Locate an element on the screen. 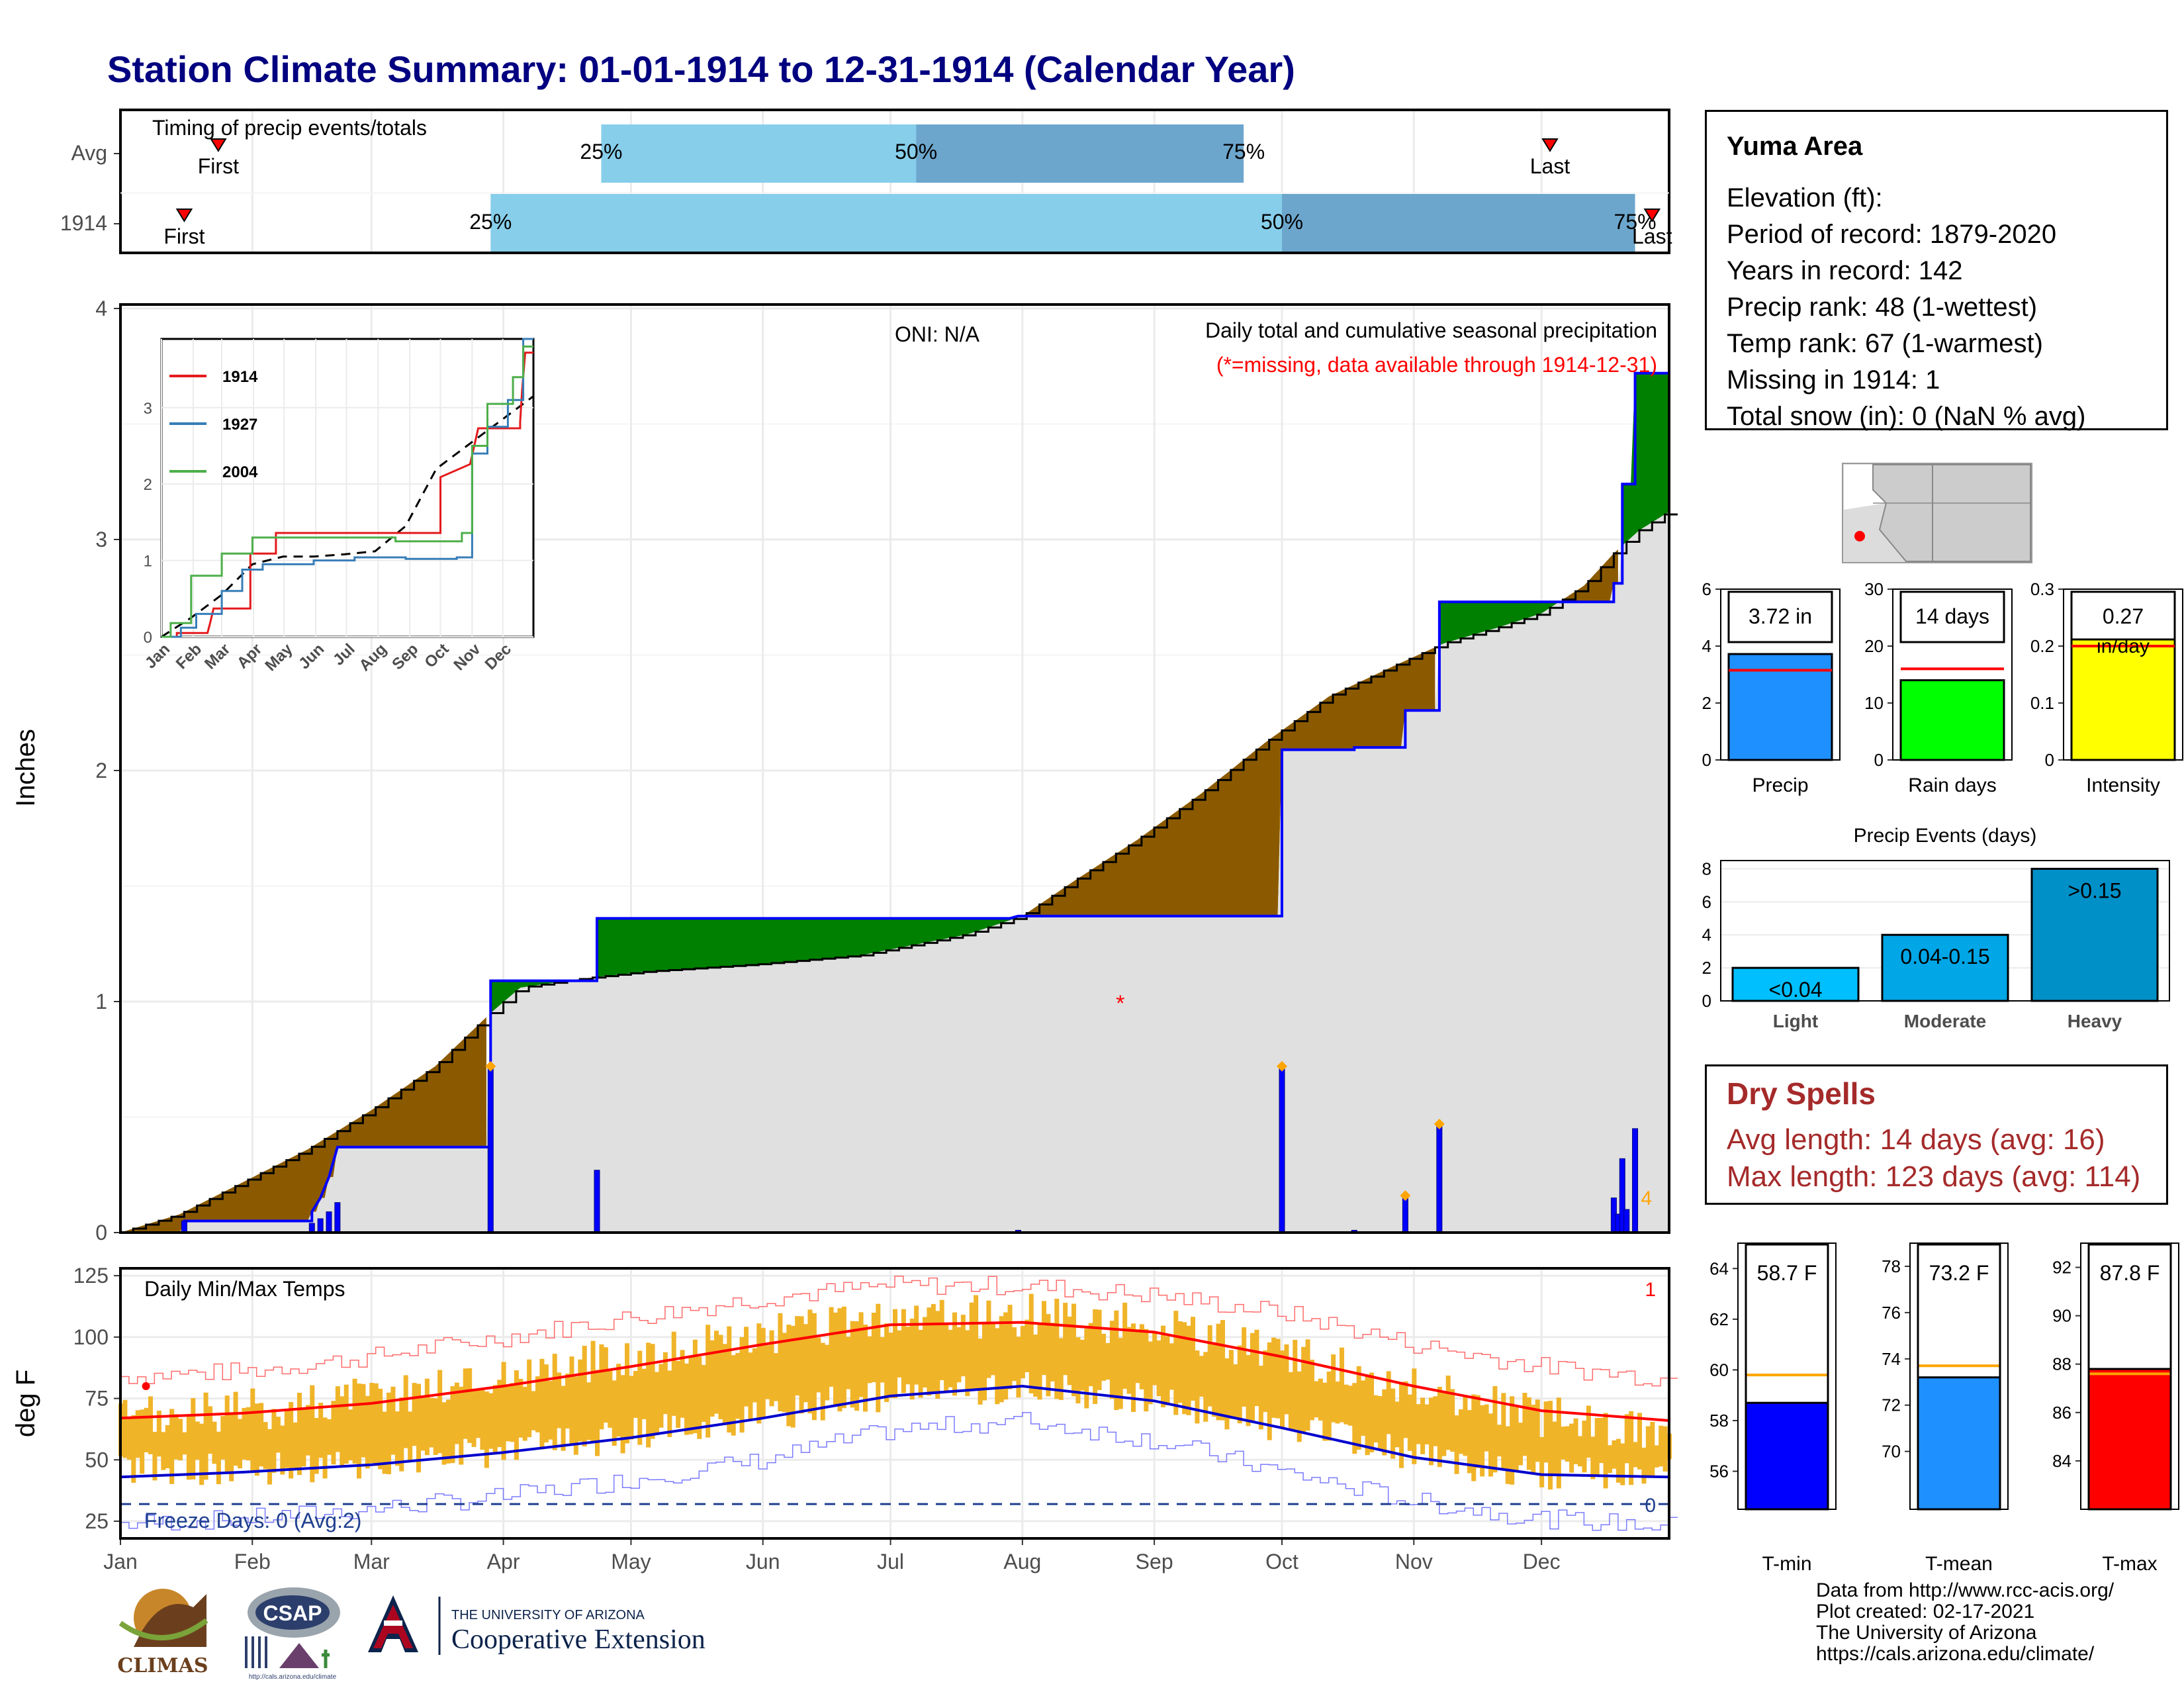 The height and width of the screenshot is (1688, 2184). temp_bars-value-bar is located at coordinates (2129, 1439).